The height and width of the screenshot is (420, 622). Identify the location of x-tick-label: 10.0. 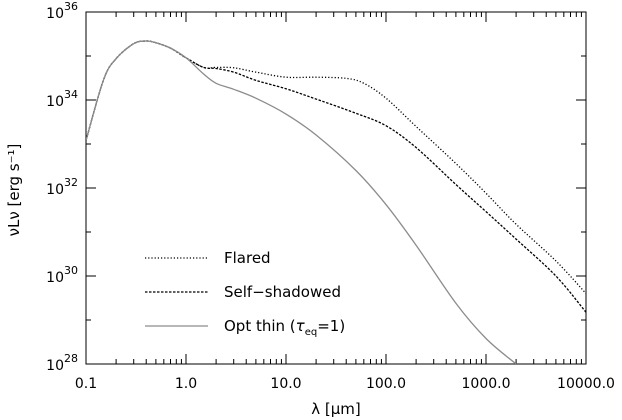
(285, 384).